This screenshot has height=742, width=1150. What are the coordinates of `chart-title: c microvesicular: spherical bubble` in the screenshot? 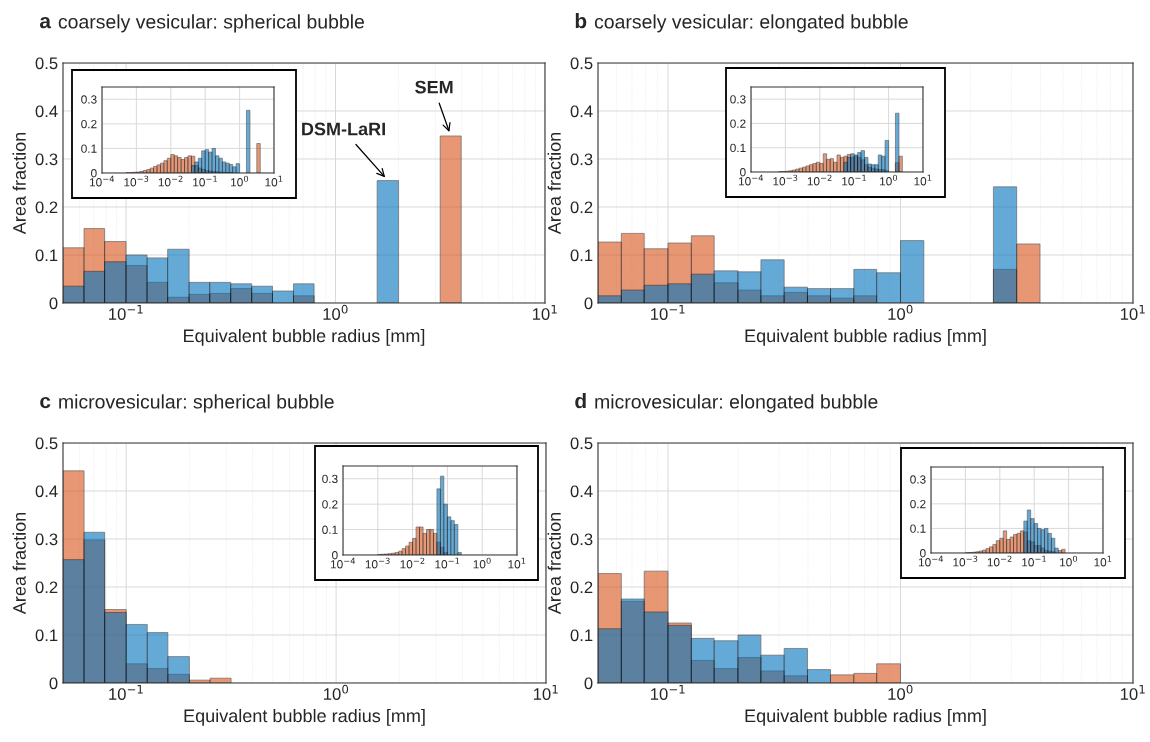 It's located at (187, 403).